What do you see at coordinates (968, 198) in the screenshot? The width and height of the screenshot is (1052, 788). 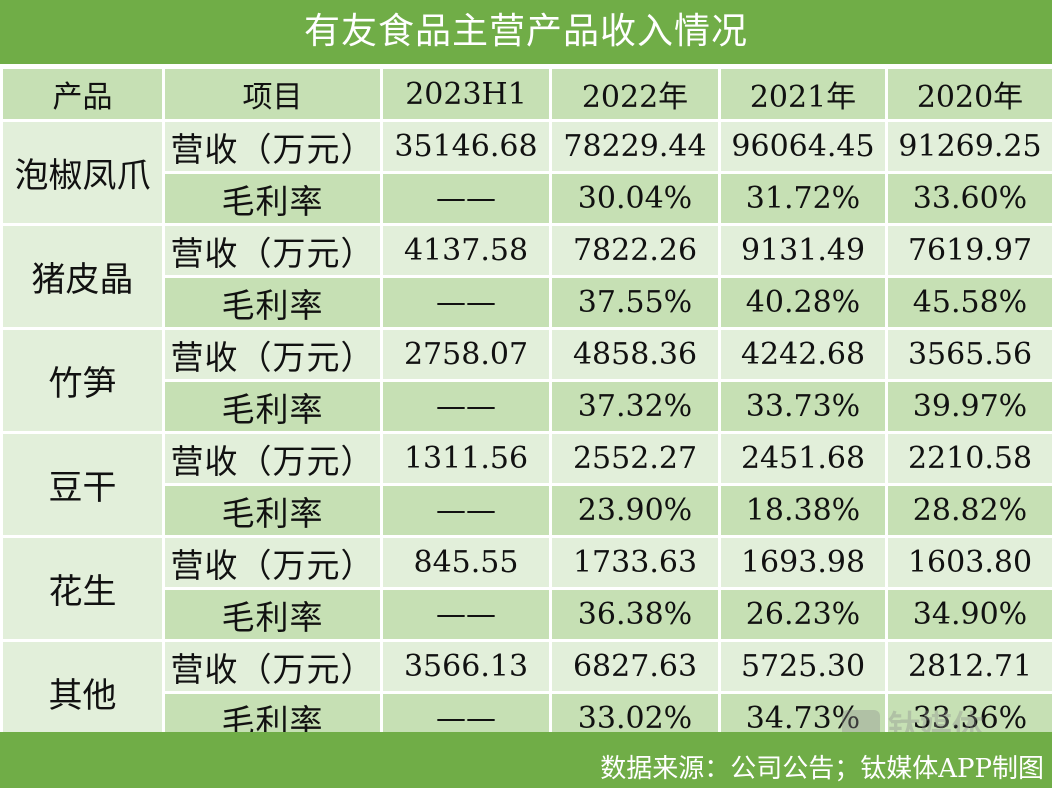 I see `value-cell: 33.60%` at bounding box center [968, 198].